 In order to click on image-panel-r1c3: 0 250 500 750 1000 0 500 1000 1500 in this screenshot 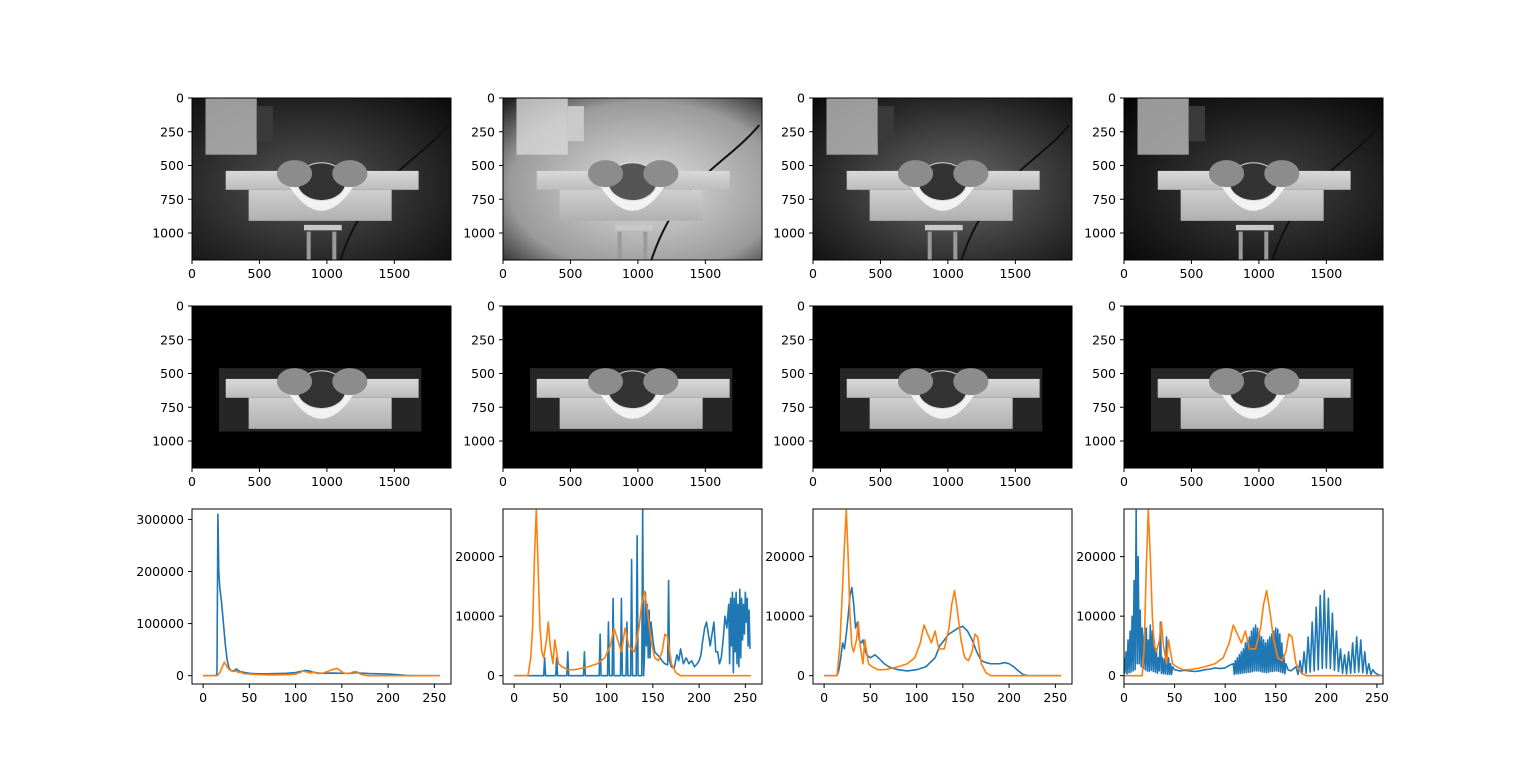, I will do `click(923, 186)`.